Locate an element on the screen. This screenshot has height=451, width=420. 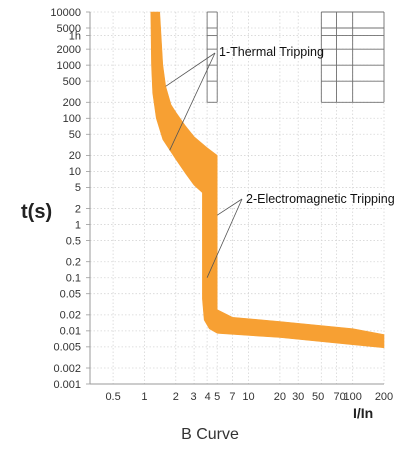
x-tick-label: 1 is located at coordinates (144, 397).